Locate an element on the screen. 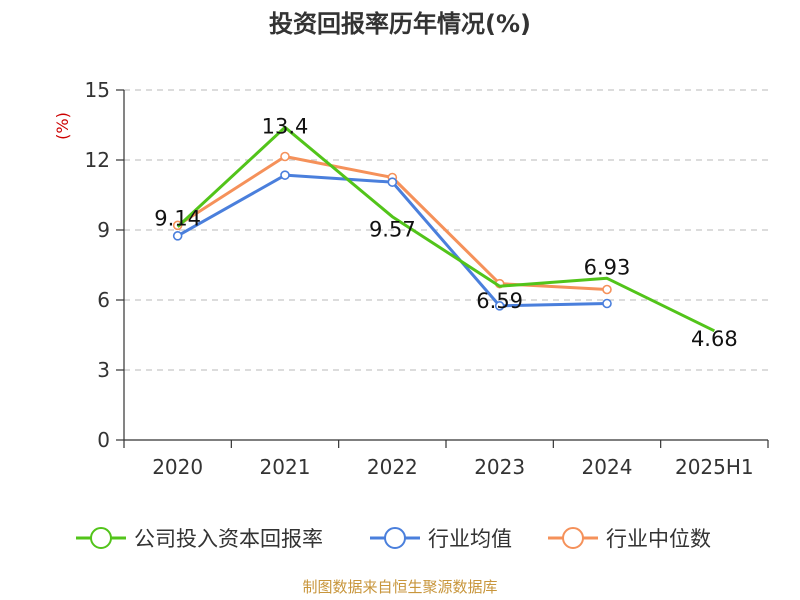 The height and width of the screenshot is (600, 800). data-label: 6.59 is located at coordinates (499, 301).